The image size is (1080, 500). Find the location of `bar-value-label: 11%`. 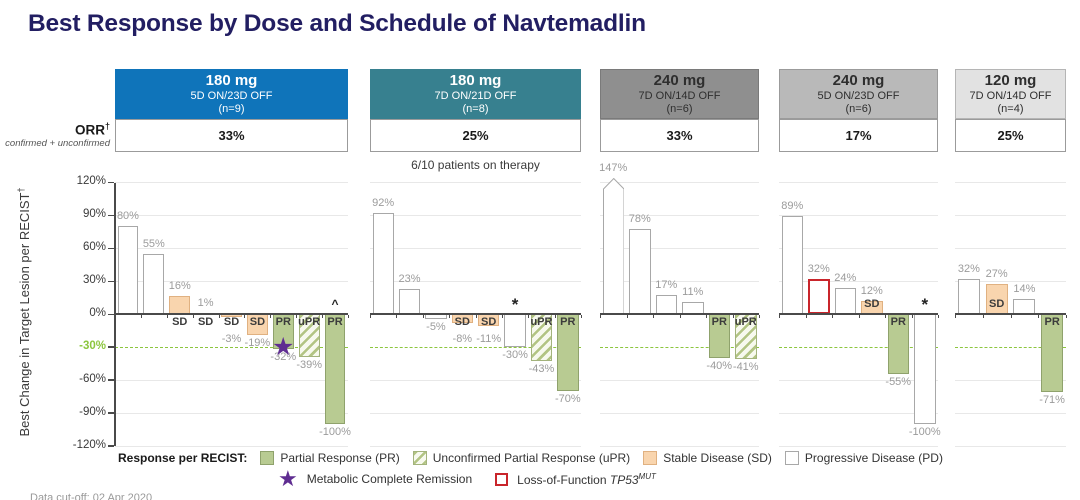

bar-value-label: 11% is located at coordinates (693, 291).